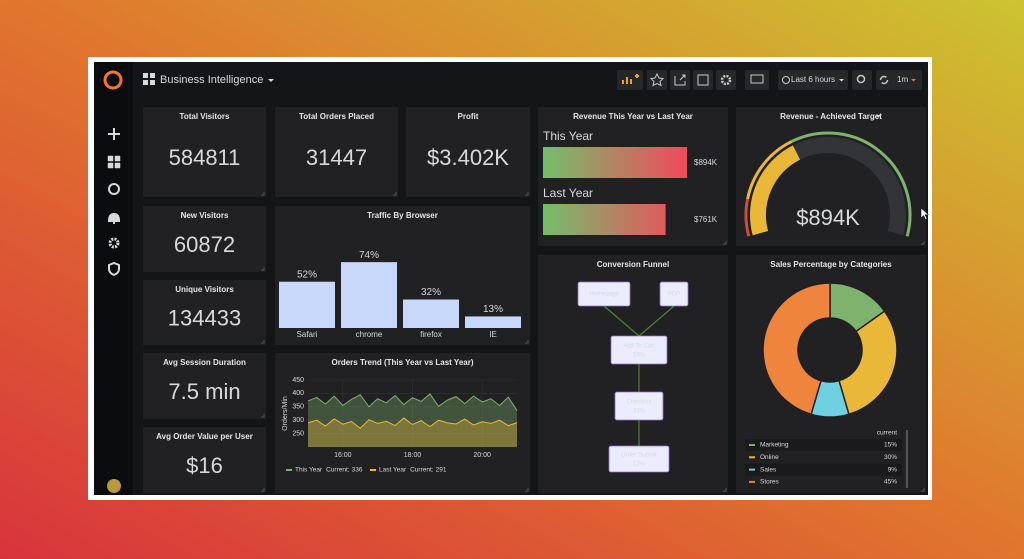 This screenshot has width=1024, height=559. I want to click on zoom-icon, so click(861, 79).